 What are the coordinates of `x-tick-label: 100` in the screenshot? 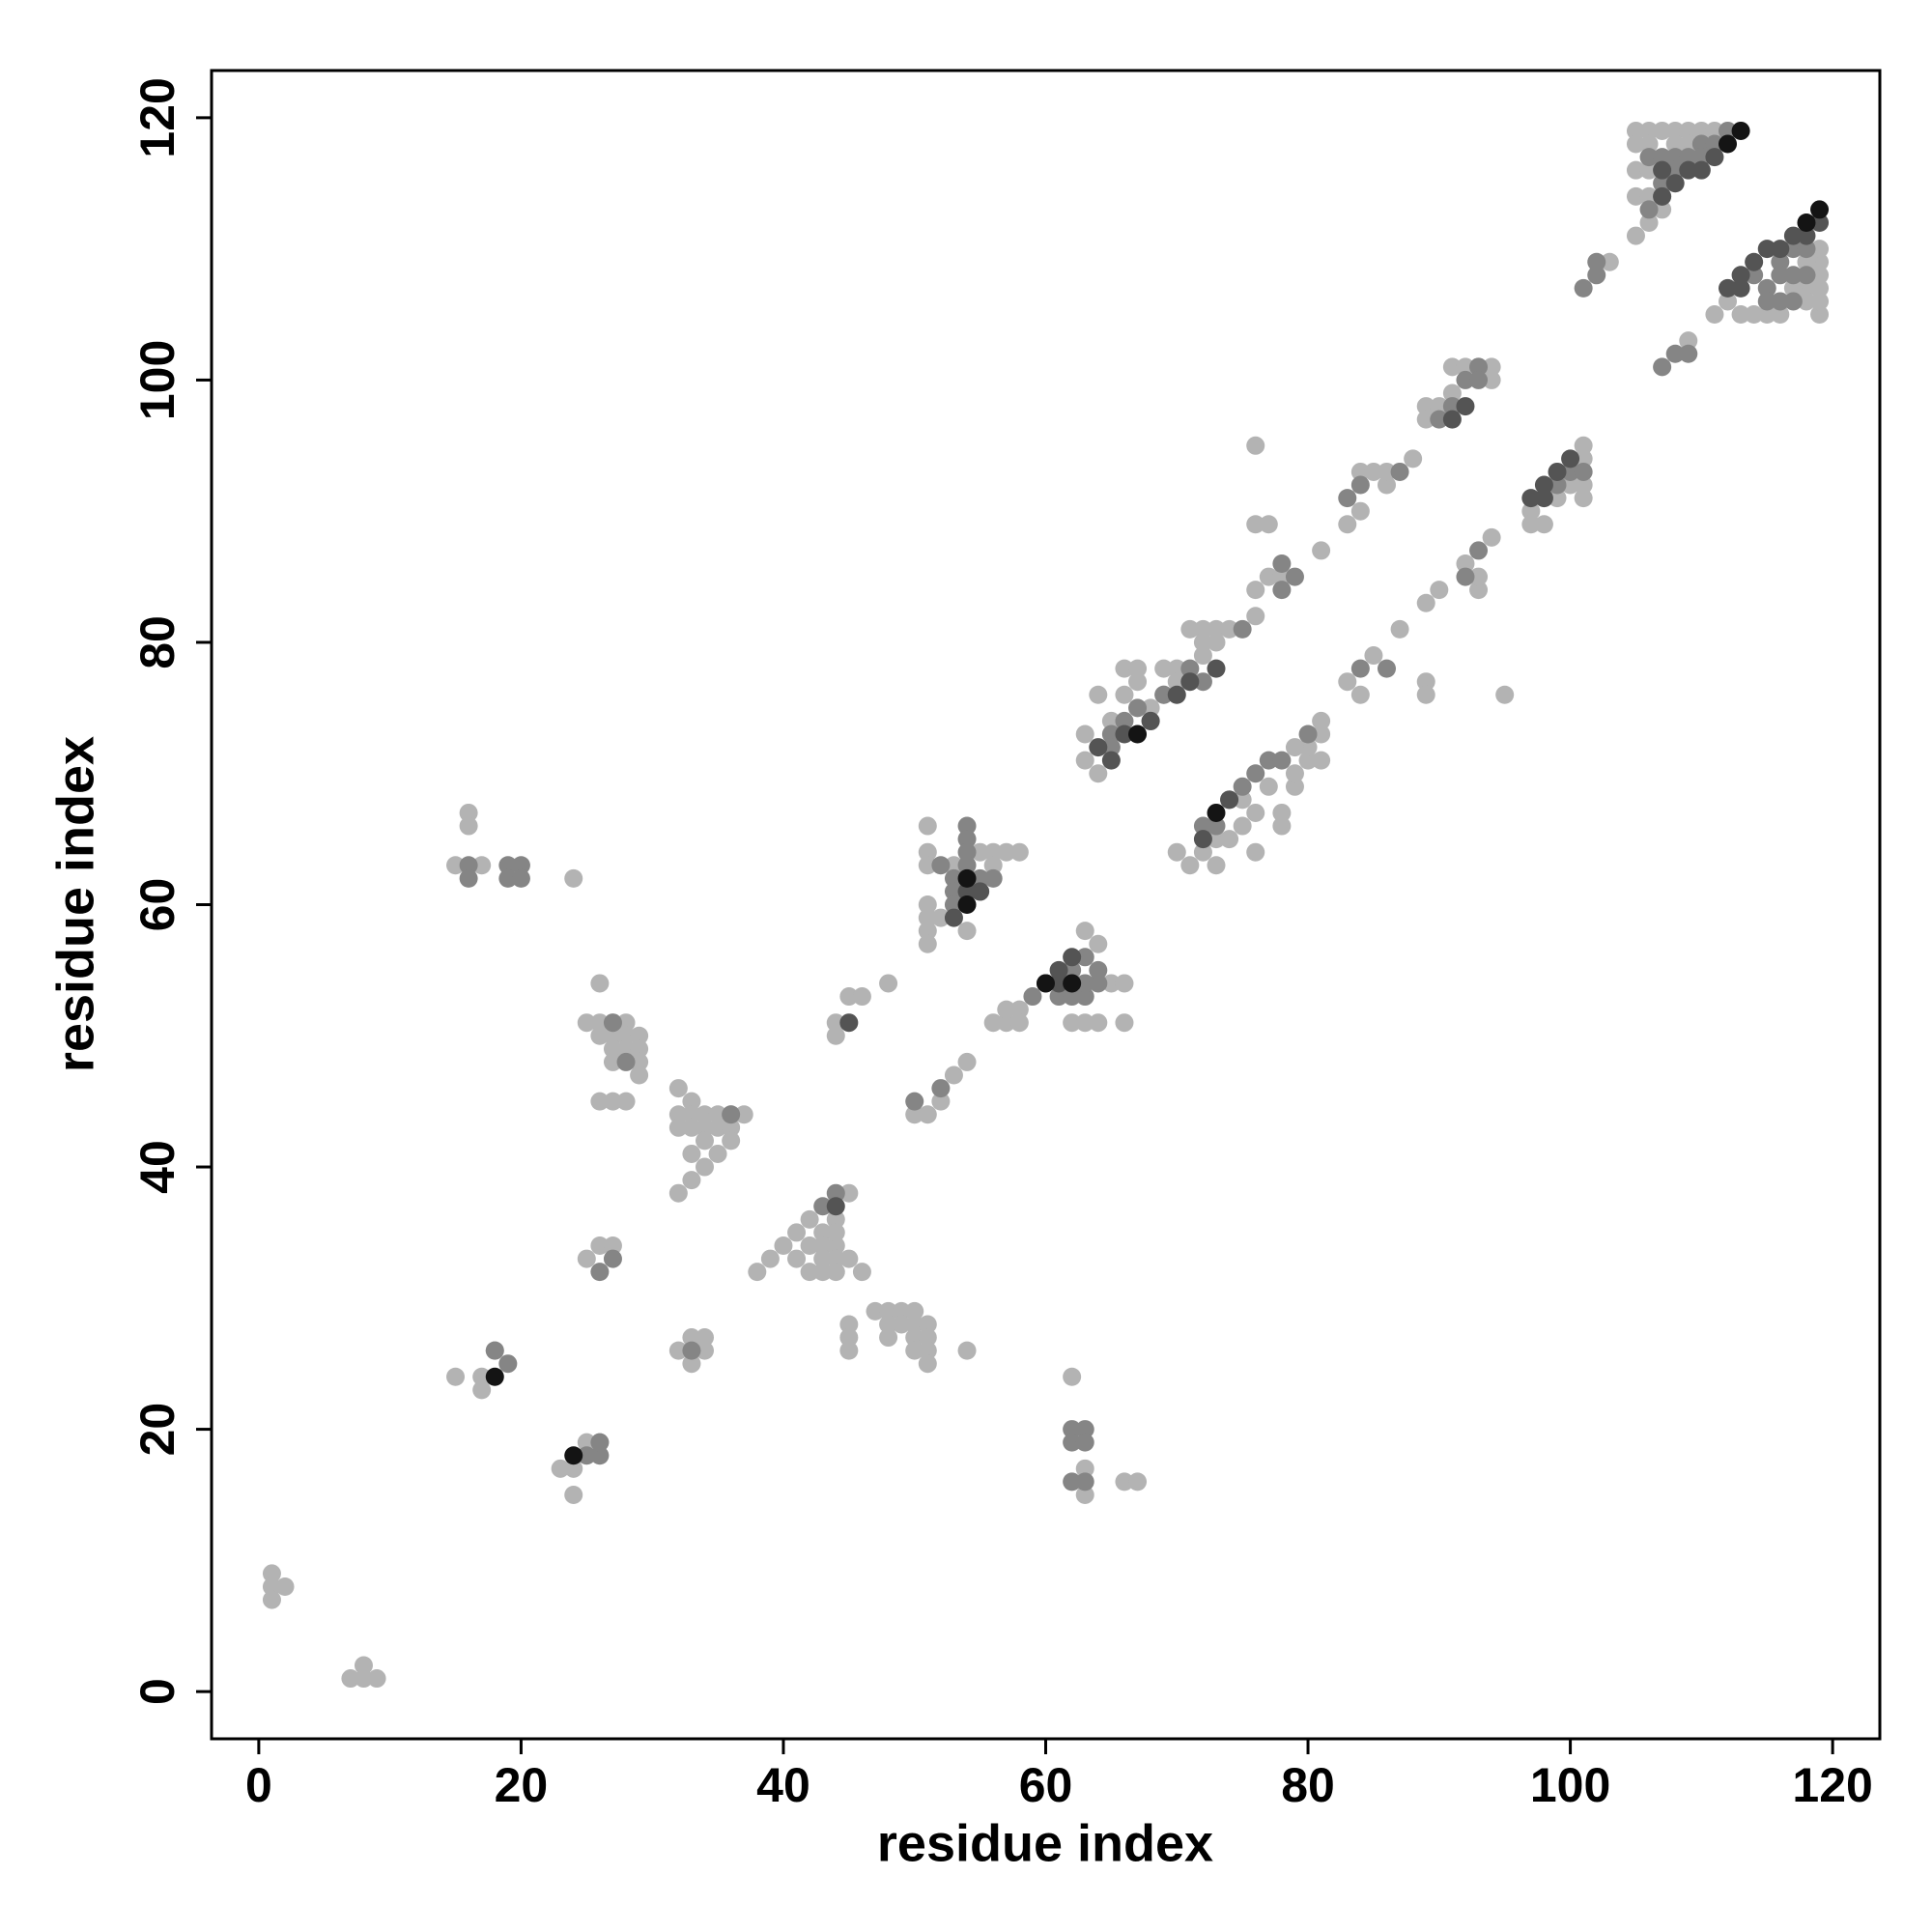 It's located at (1570, 1785).